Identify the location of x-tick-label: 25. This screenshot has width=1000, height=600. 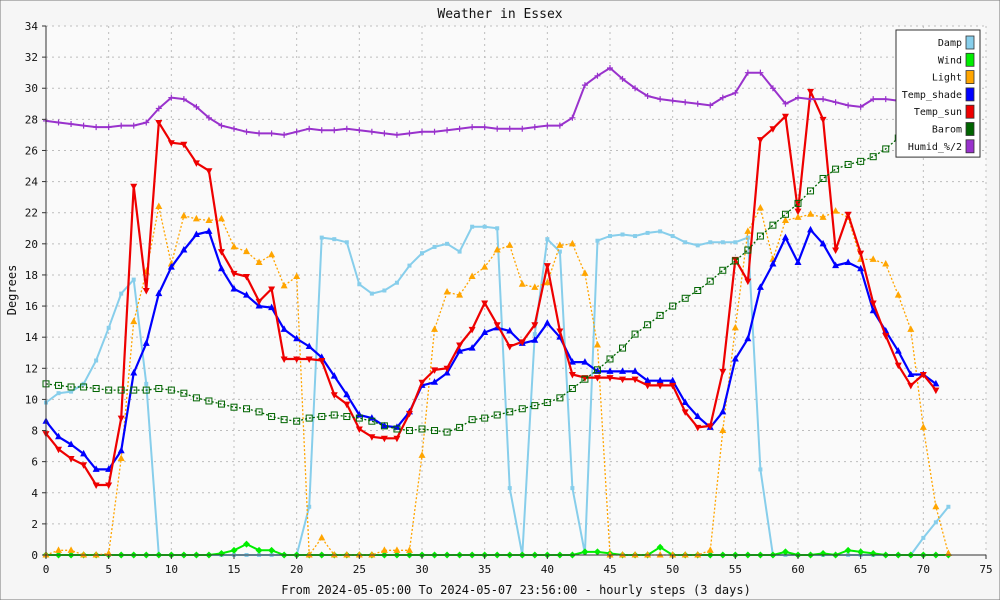
(359, 569).